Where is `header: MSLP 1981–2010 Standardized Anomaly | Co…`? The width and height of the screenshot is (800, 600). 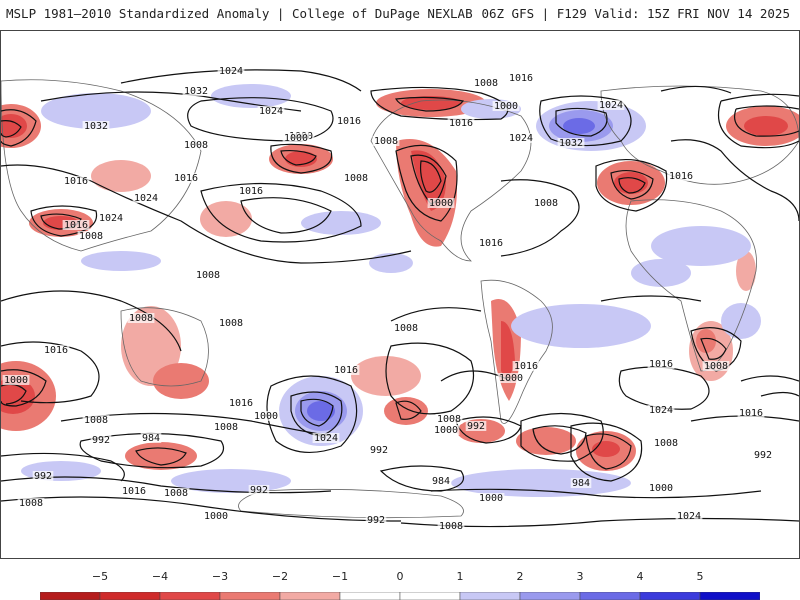 header: MSLP 1981–2010 Standardized Anomaly | Co… is located at coordinates (400, 15).